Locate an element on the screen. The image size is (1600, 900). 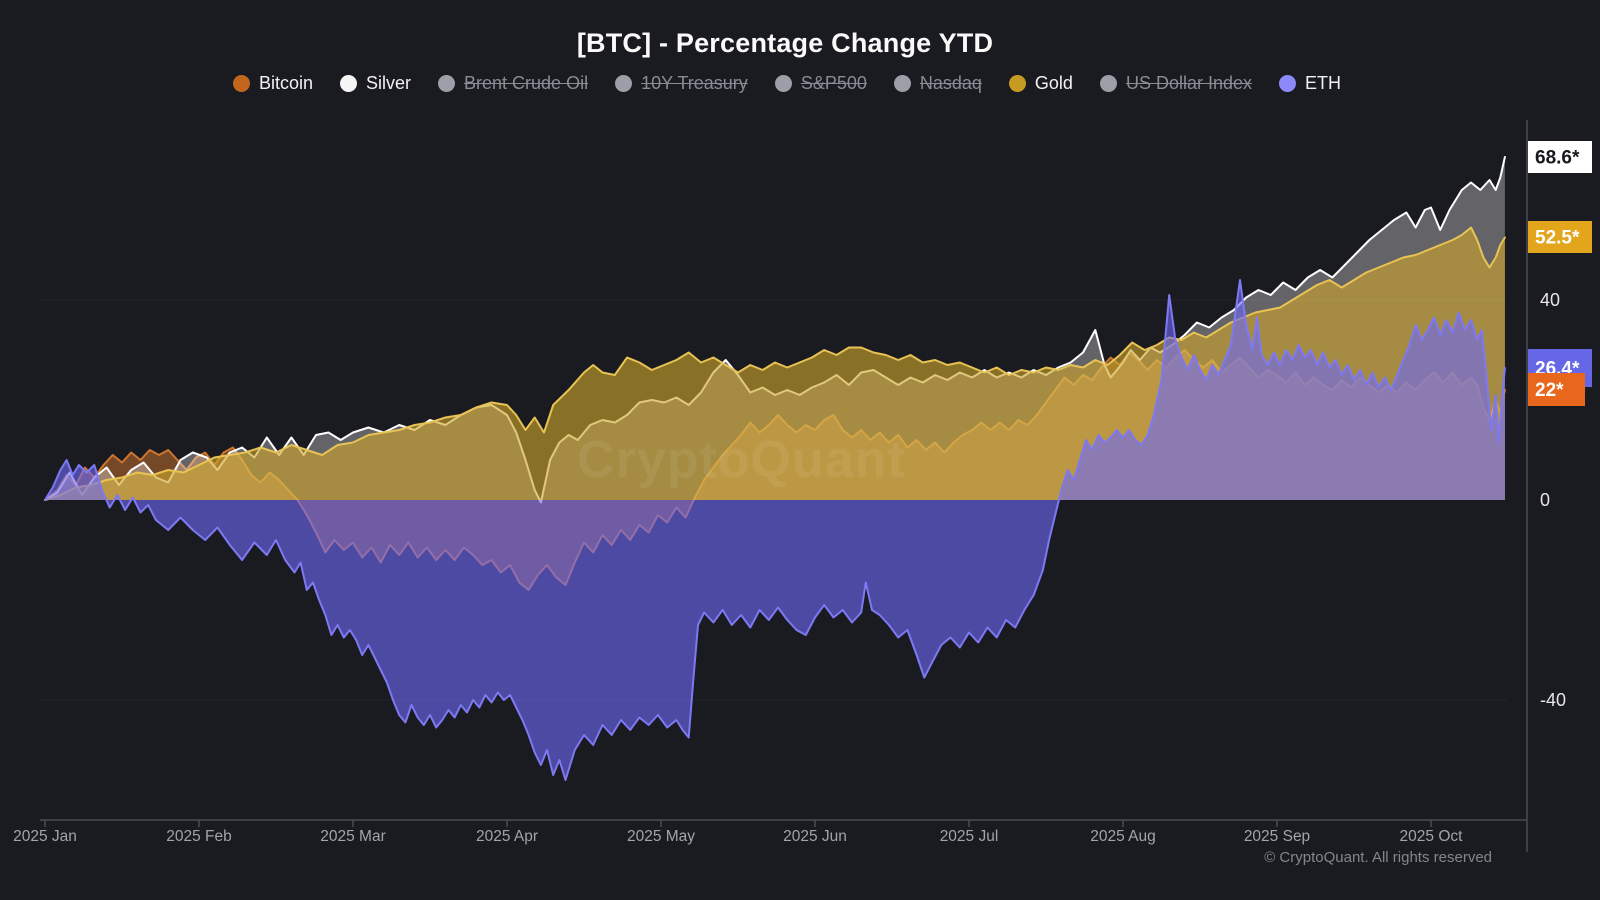
legend-label: Nasdaq is located at coordinates (950, 83).